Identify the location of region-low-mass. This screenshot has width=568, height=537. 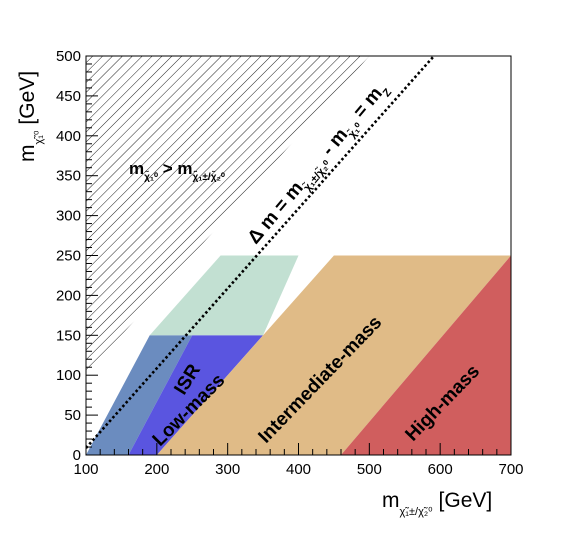
(196, 395).